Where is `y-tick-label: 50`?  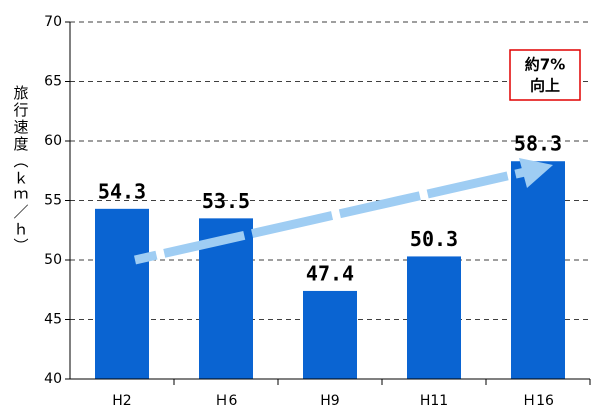
y-tick-label: 50 is located at coordinates (53, 260).